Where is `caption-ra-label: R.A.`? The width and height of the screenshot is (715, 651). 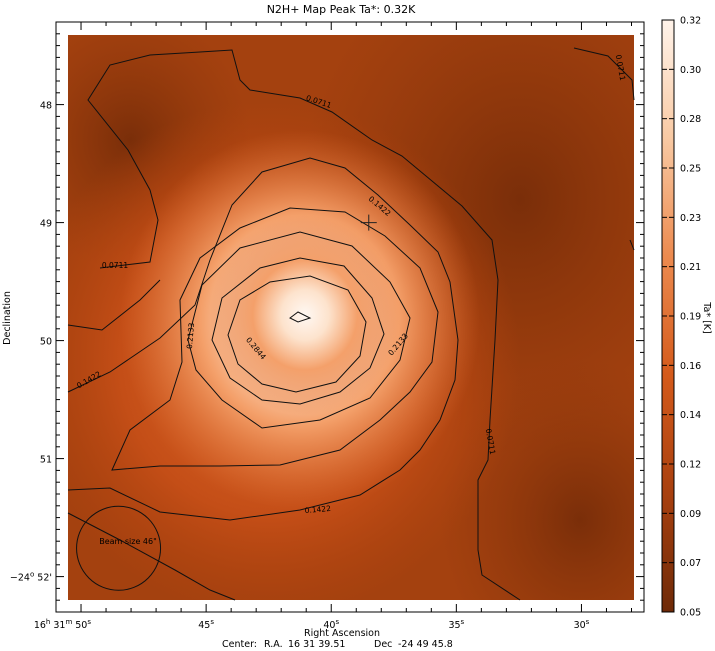 caption-ra-label: R.A. is located at coordinates (273, 644).